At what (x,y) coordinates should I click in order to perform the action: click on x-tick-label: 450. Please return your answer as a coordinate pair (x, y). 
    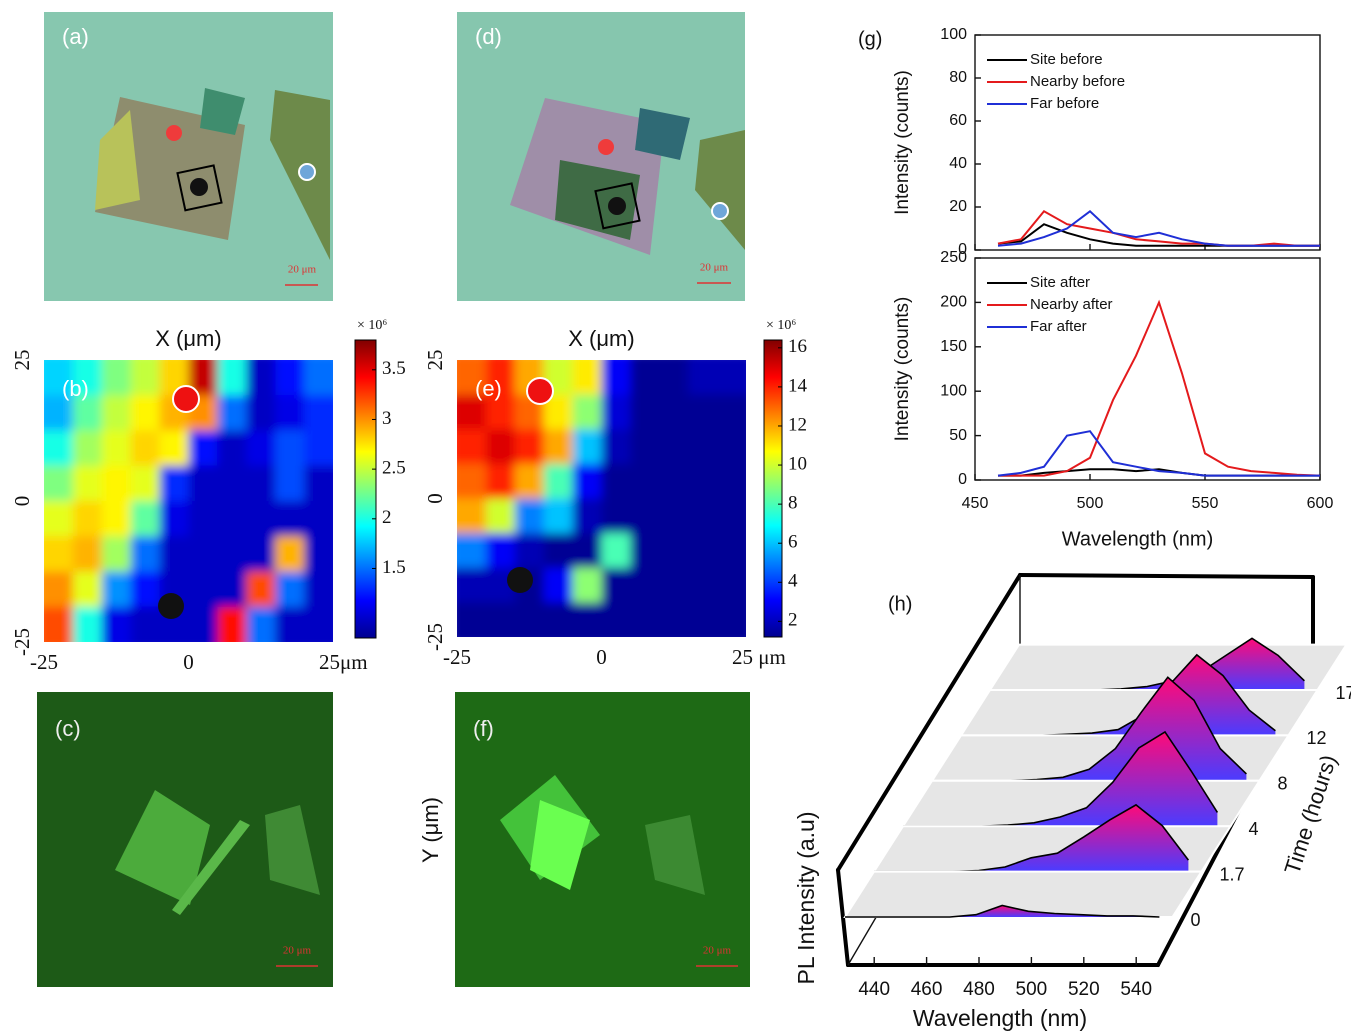
    Looking at the image, I should click on (975, 503).